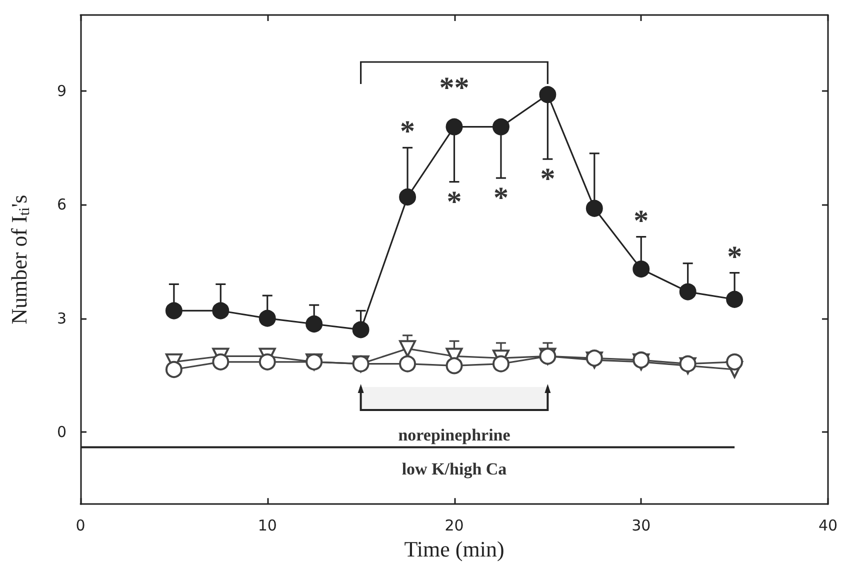 Image resolution: width=857 pixels, height=565 pixels. Describe the element at coordinates (61, 205) in the screenshot. I see `y-tick-label: 6` at that location.